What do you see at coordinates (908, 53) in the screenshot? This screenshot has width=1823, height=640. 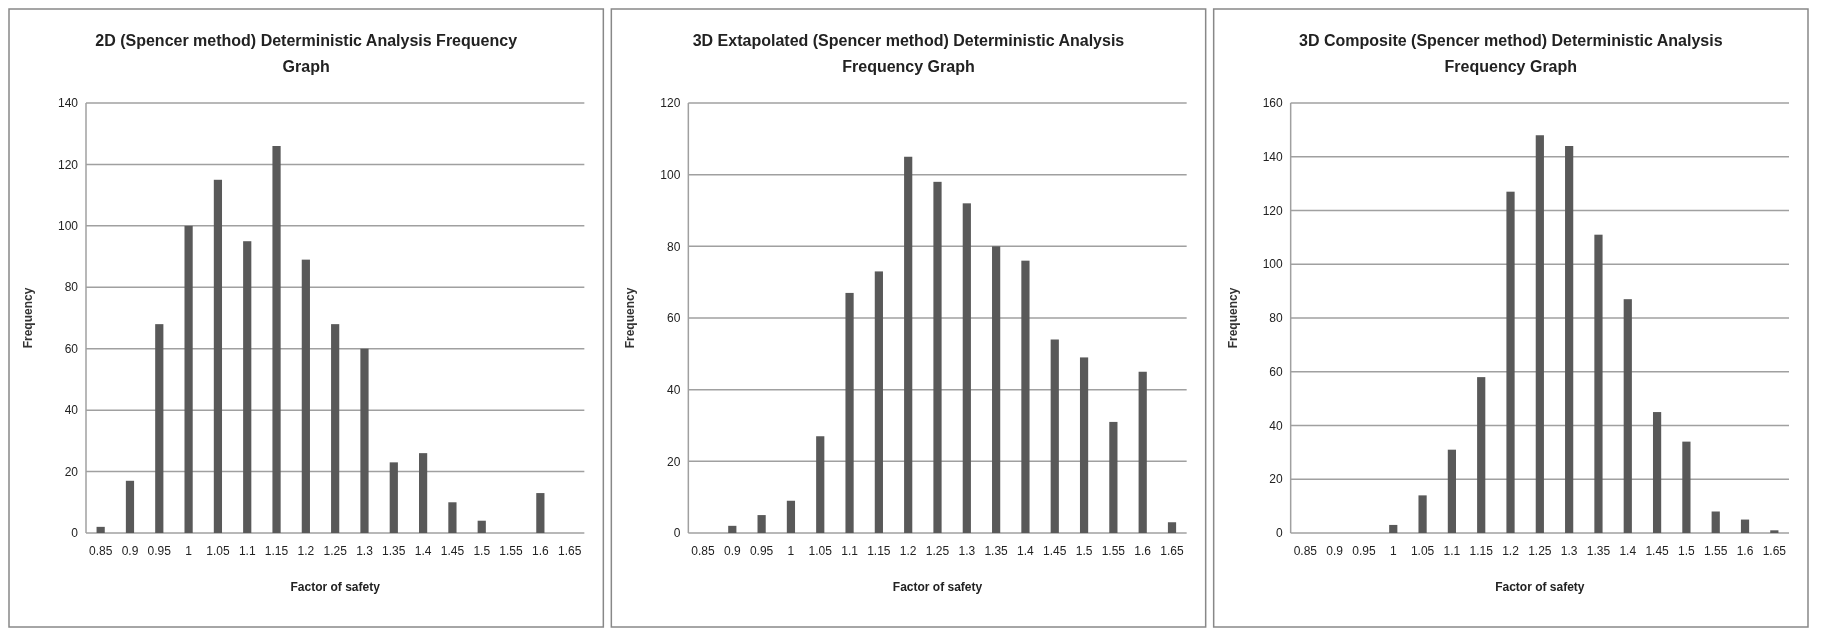 I see `chart-title: 3D Extapolated (Spencer method) Deterministic Analysis Frequency Graph` at bounding box center [908, 53].